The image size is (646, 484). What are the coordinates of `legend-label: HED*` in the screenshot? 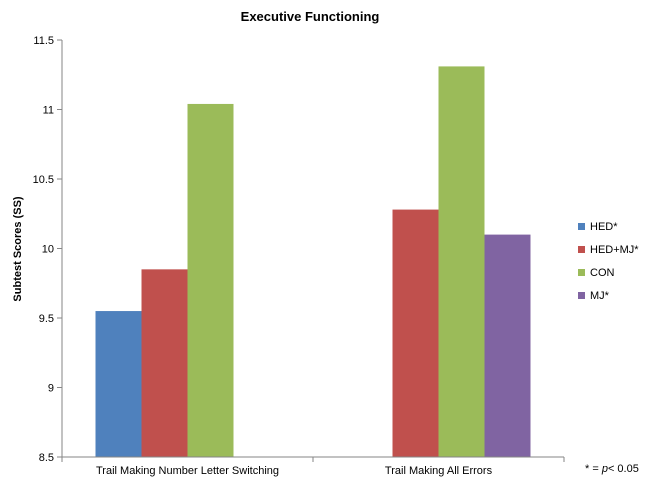 It's located at (604, 227).